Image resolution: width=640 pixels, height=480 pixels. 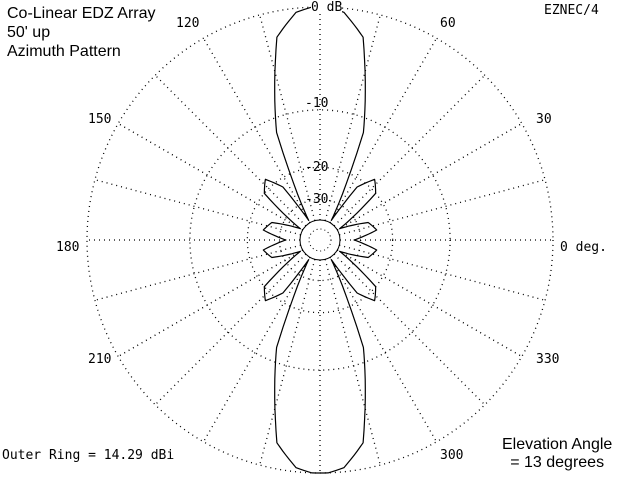 I want to click on azimuth-label-210: 210, so click(x=100, y=359).